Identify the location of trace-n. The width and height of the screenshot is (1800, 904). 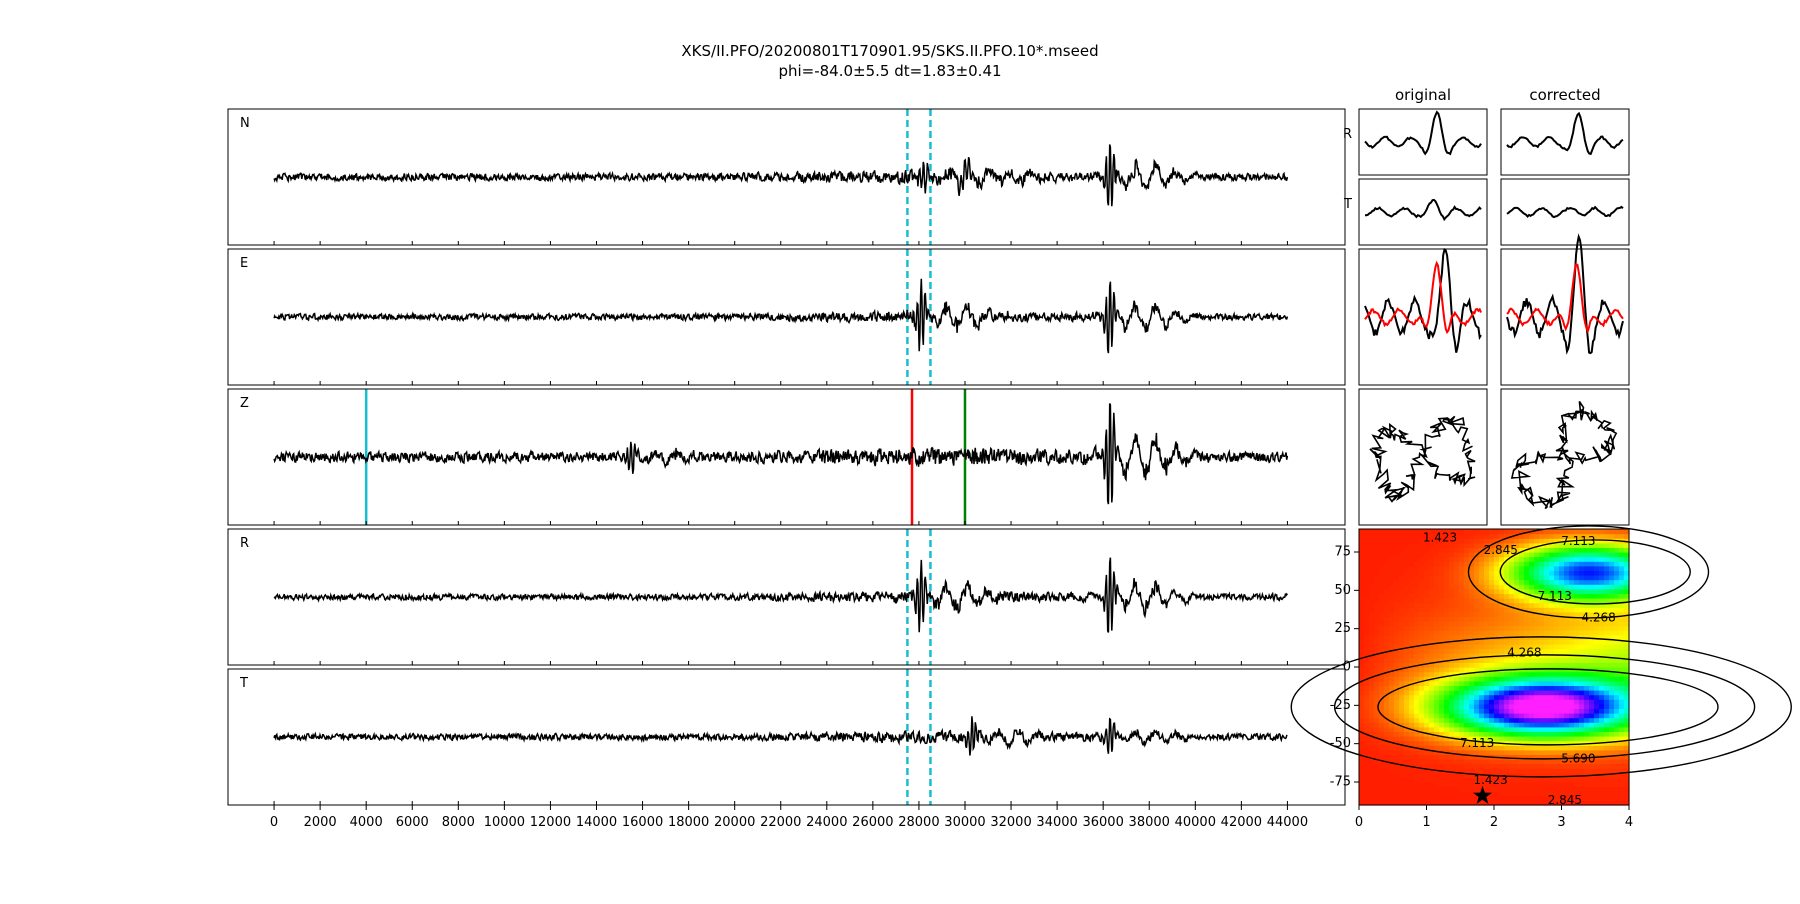
(781, 175).